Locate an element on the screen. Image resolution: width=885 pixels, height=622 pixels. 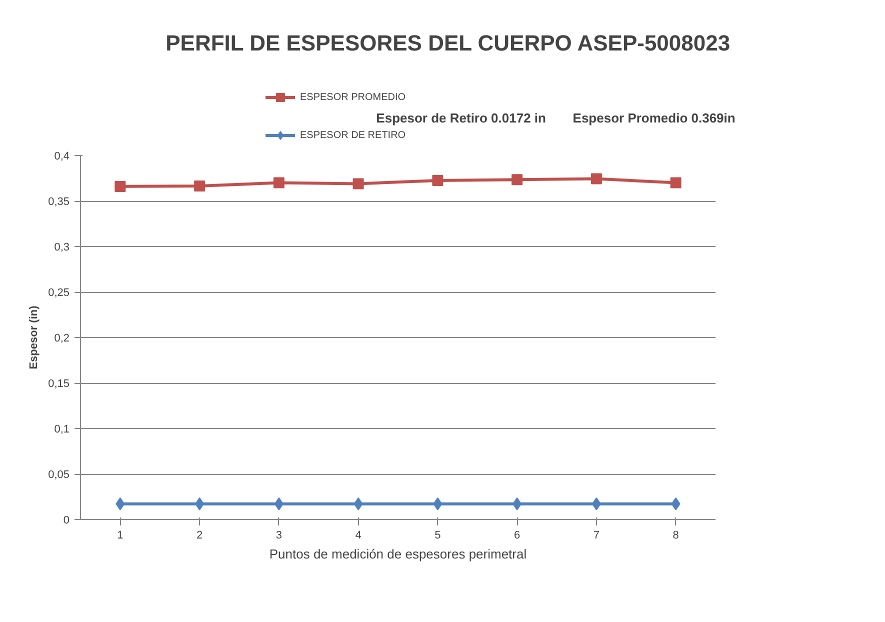
x-axis-title: Puntos de medición de espesores perimetral is located at coordinates (398, 554).